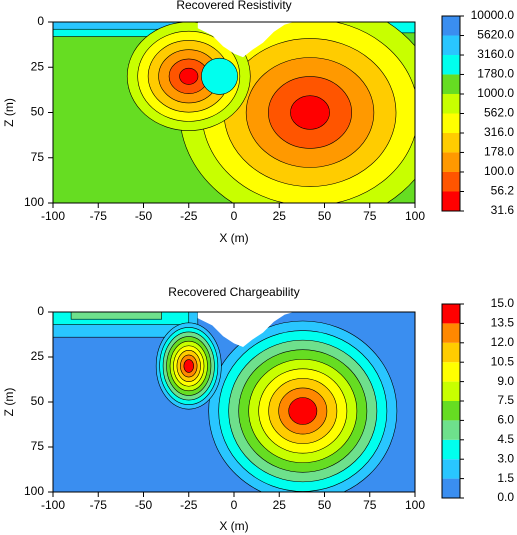 The image size is (517, 535). I want to click on colorbar-tick-label: 5620.0, so click(495, 35).